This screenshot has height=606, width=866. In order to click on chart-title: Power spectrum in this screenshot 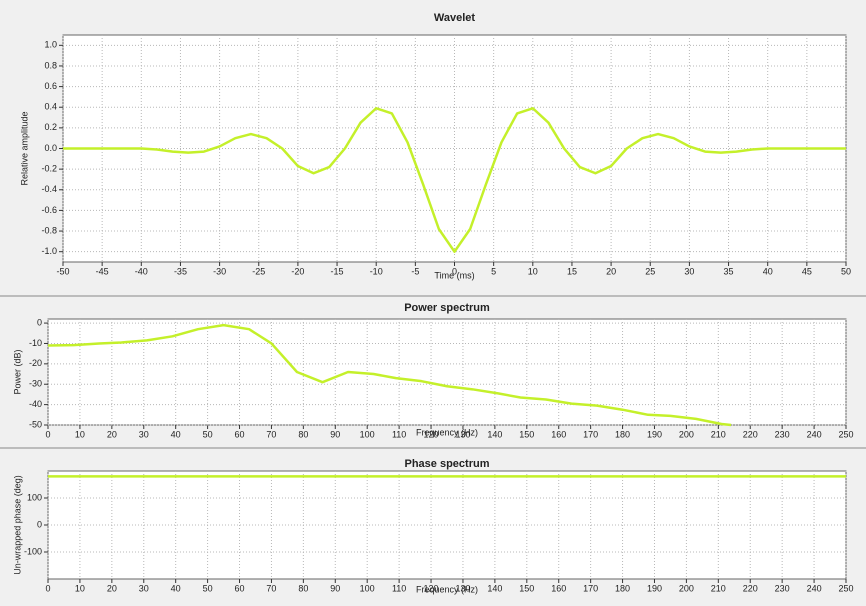, I will do `click(447, 308)`.